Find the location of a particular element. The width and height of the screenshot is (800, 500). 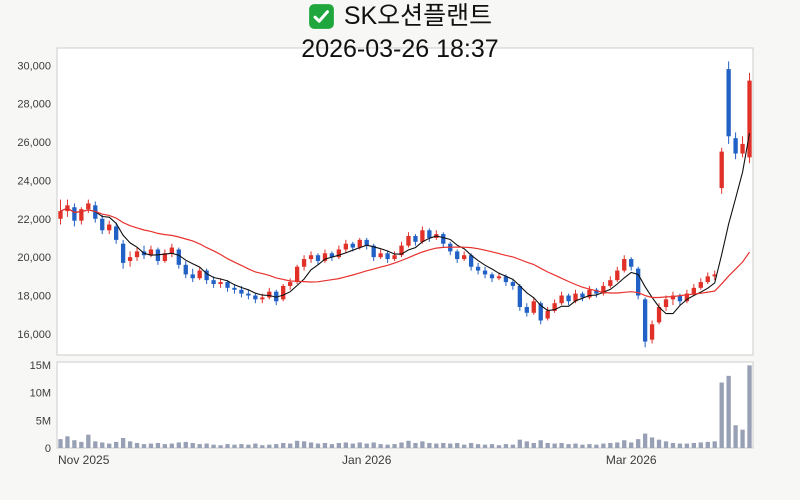

svg-text: 20,000 is located at coordinates (34, 258).